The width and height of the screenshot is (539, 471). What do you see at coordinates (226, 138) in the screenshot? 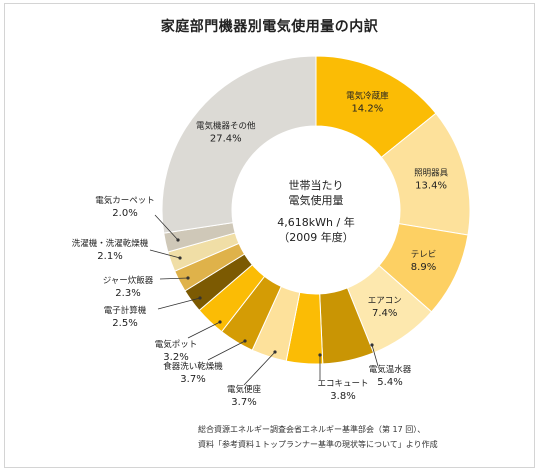
I see `slice-value-電気機器その他: 27.4%` at bounding box center [226, 138].